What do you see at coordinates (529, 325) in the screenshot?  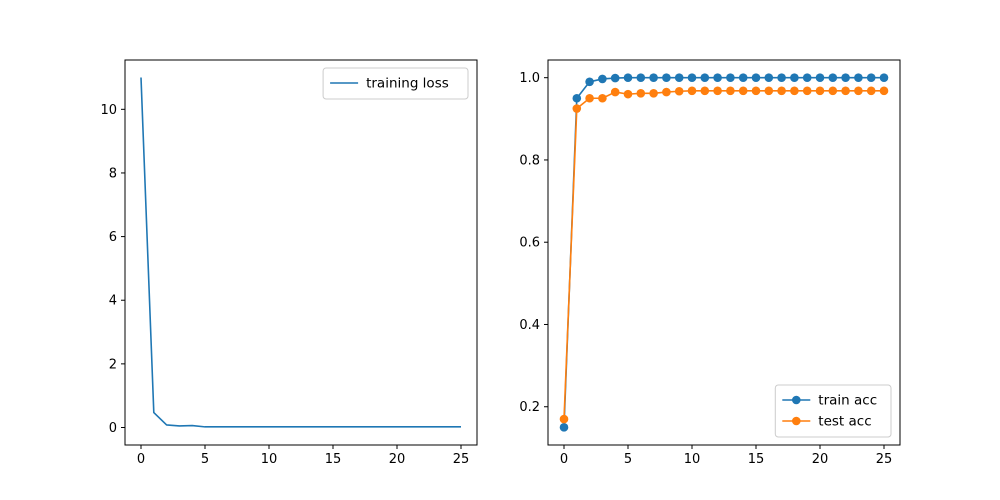 I see `acc-y-tick-label: 0.4` at bounding box center [529, 325].